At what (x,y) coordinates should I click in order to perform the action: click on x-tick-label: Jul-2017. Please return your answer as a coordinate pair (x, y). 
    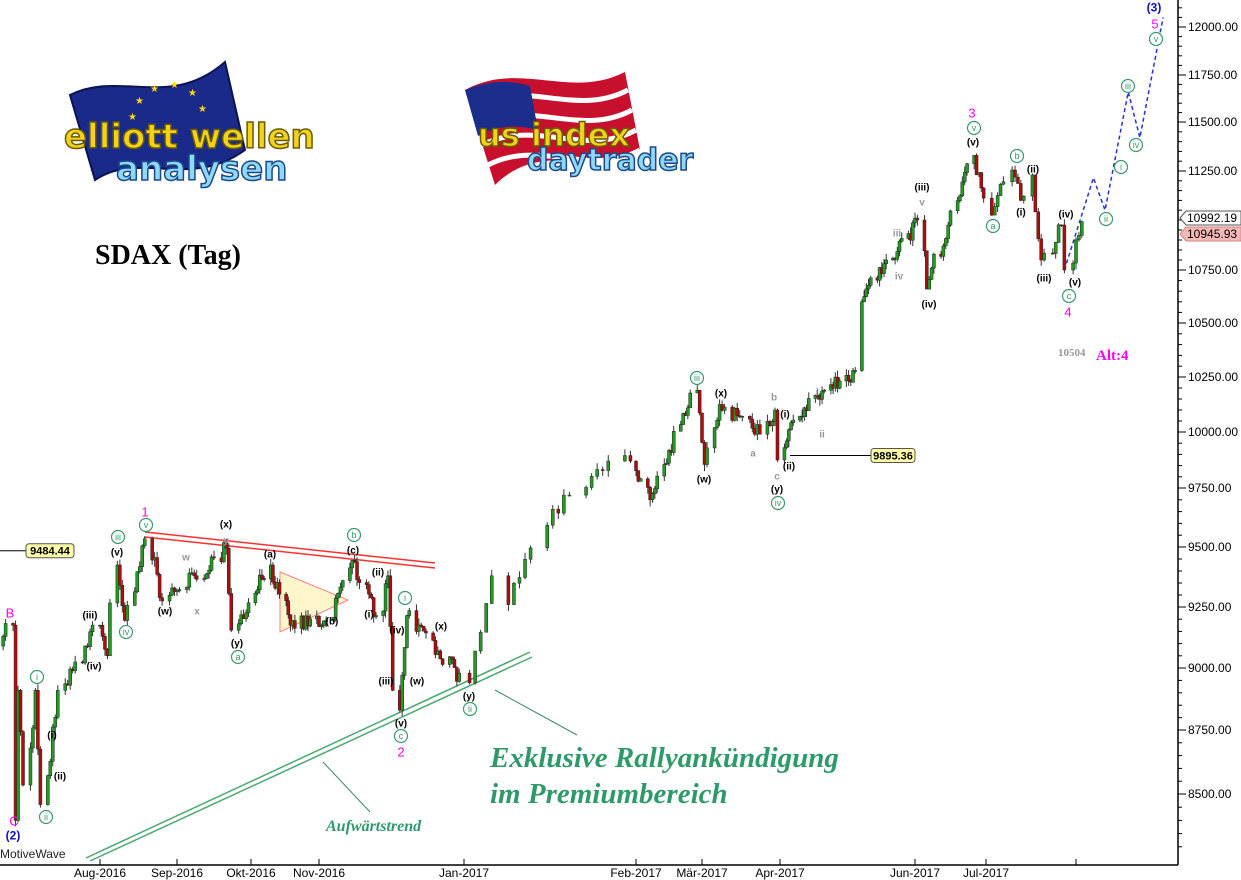
    Looking at the image, I should click on (986, 873).